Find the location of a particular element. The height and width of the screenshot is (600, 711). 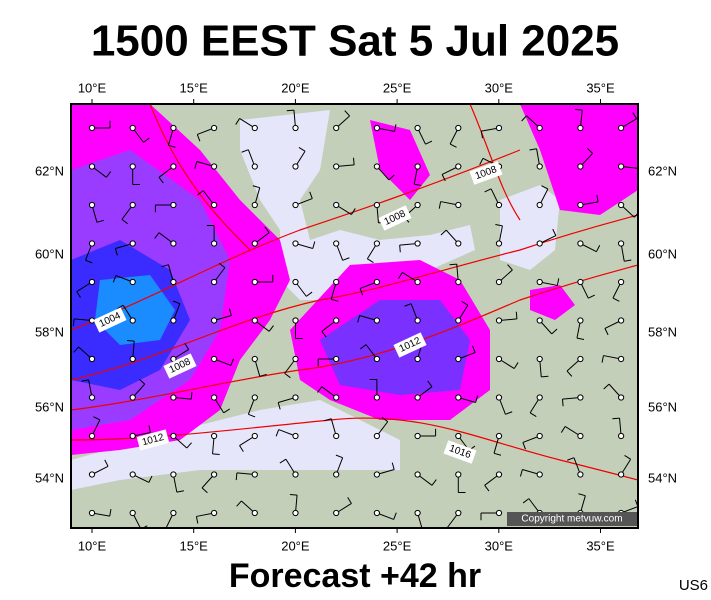

sea-south is located at coordinates (235, 445).